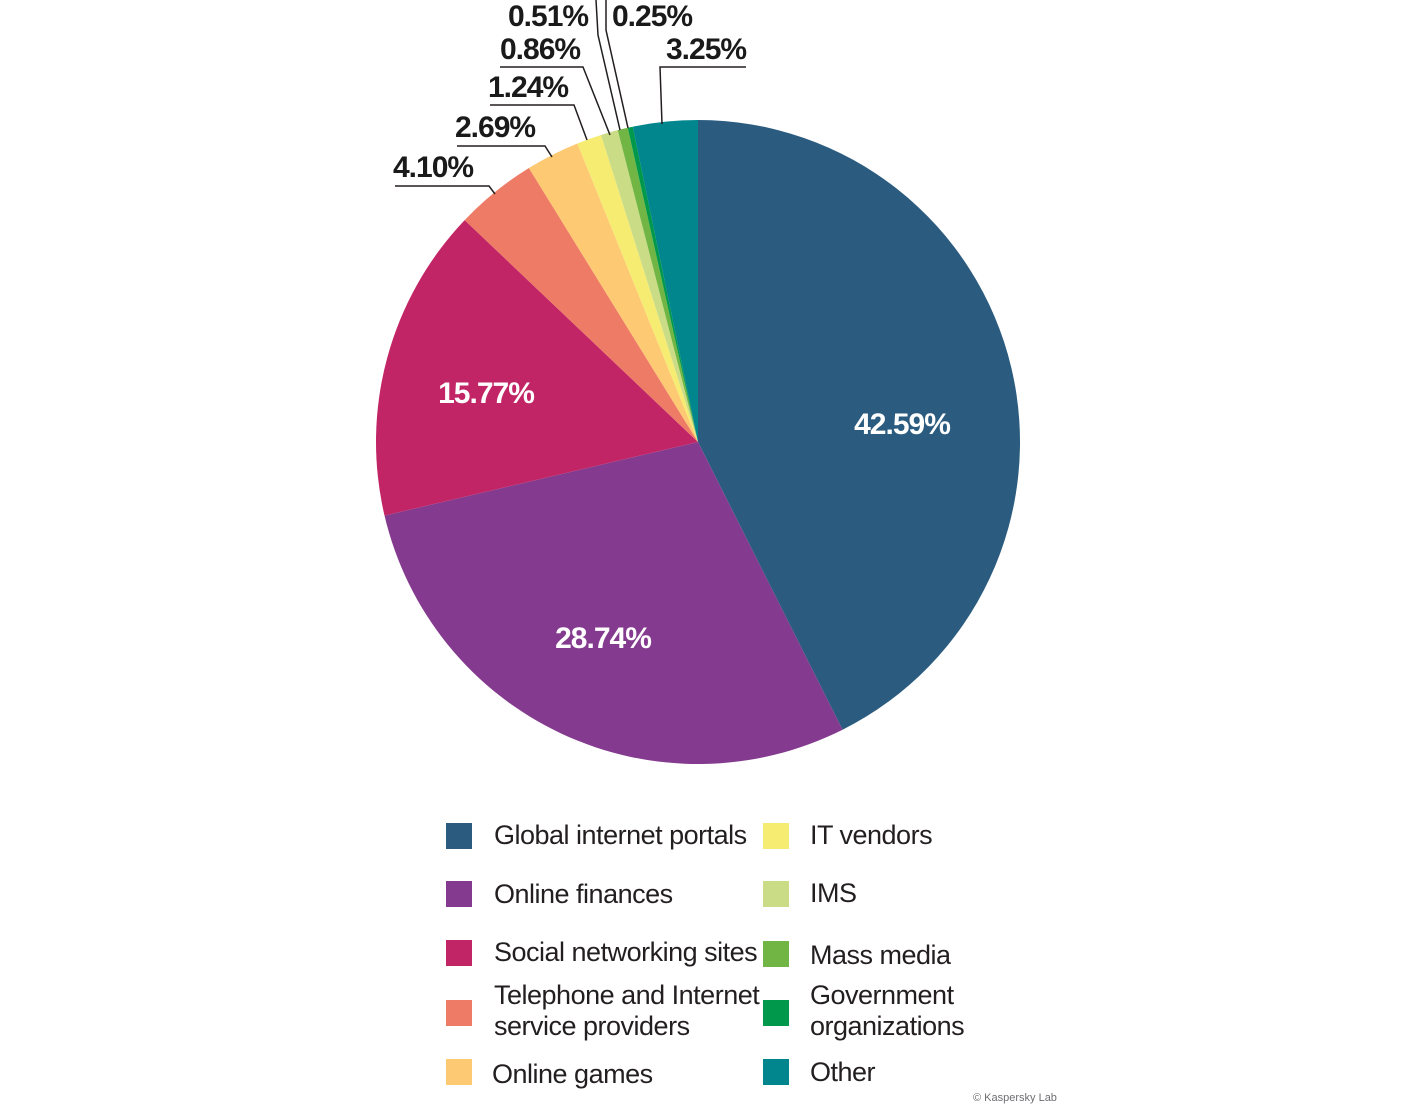 The image size is (1404, 1108). I want to click on copyright-text: © Kaspersky Lab, so click(1015, 1098).